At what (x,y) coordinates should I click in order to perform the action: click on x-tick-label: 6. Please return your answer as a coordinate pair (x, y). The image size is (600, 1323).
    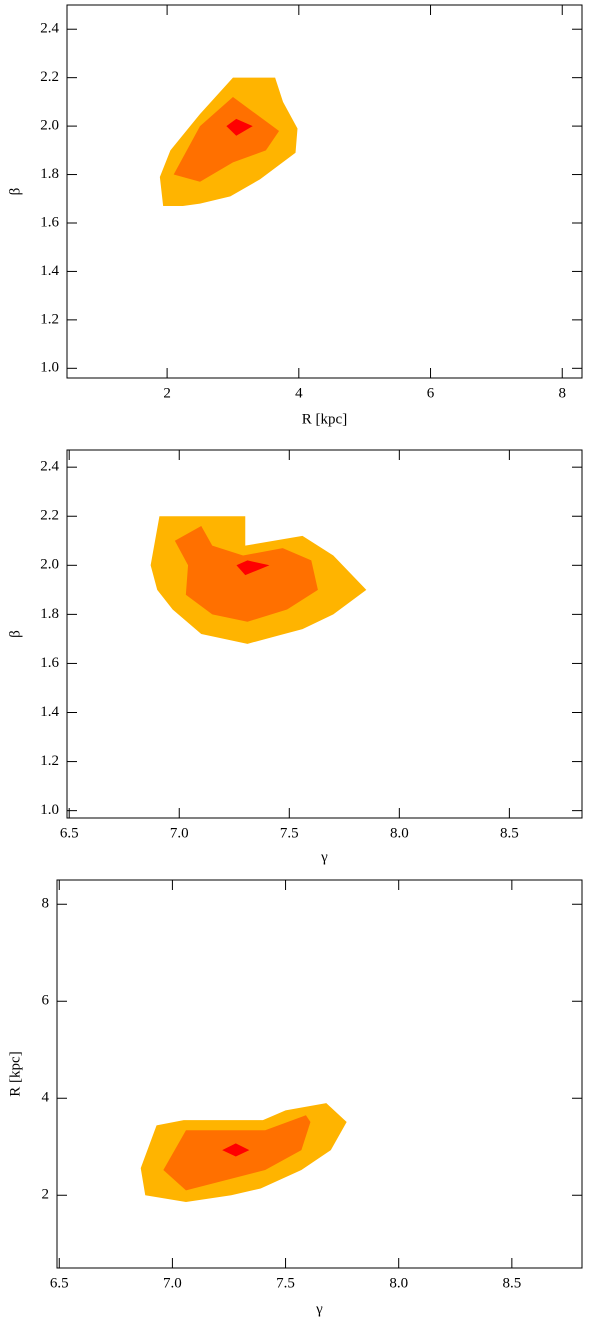
    Looking at the image, I should click on (431, 393).